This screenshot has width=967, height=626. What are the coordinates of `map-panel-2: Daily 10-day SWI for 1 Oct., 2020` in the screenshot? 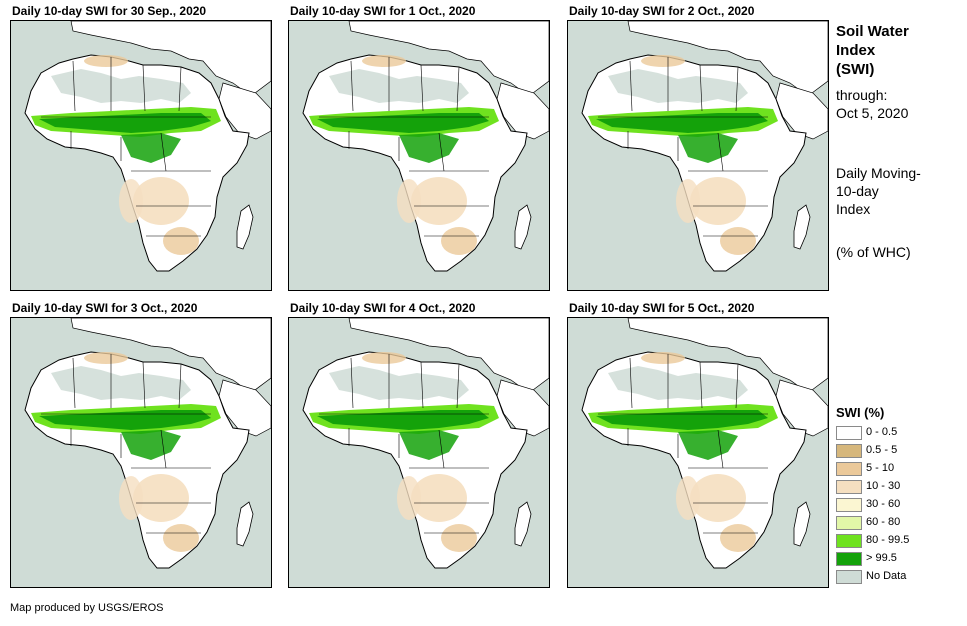 It's located at (419, 147).